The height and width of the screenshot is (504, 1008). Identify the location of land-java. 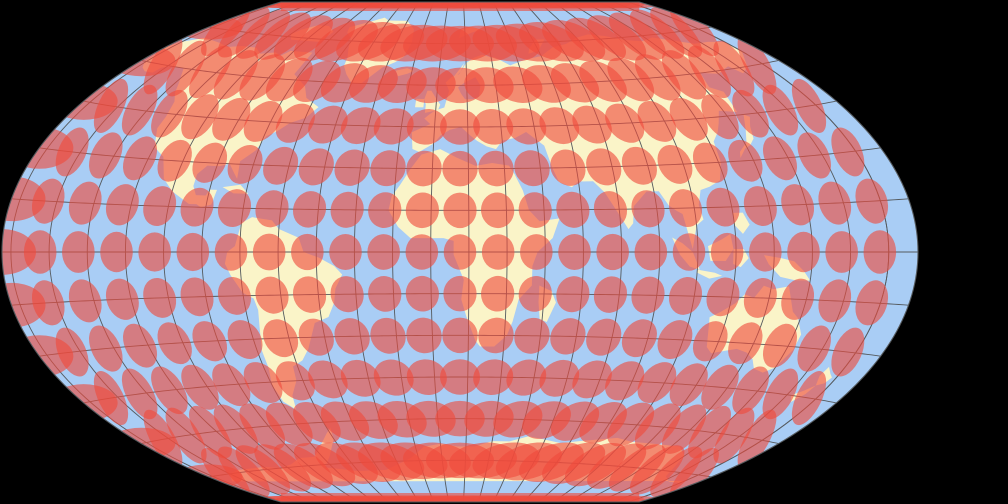
(710, 274).